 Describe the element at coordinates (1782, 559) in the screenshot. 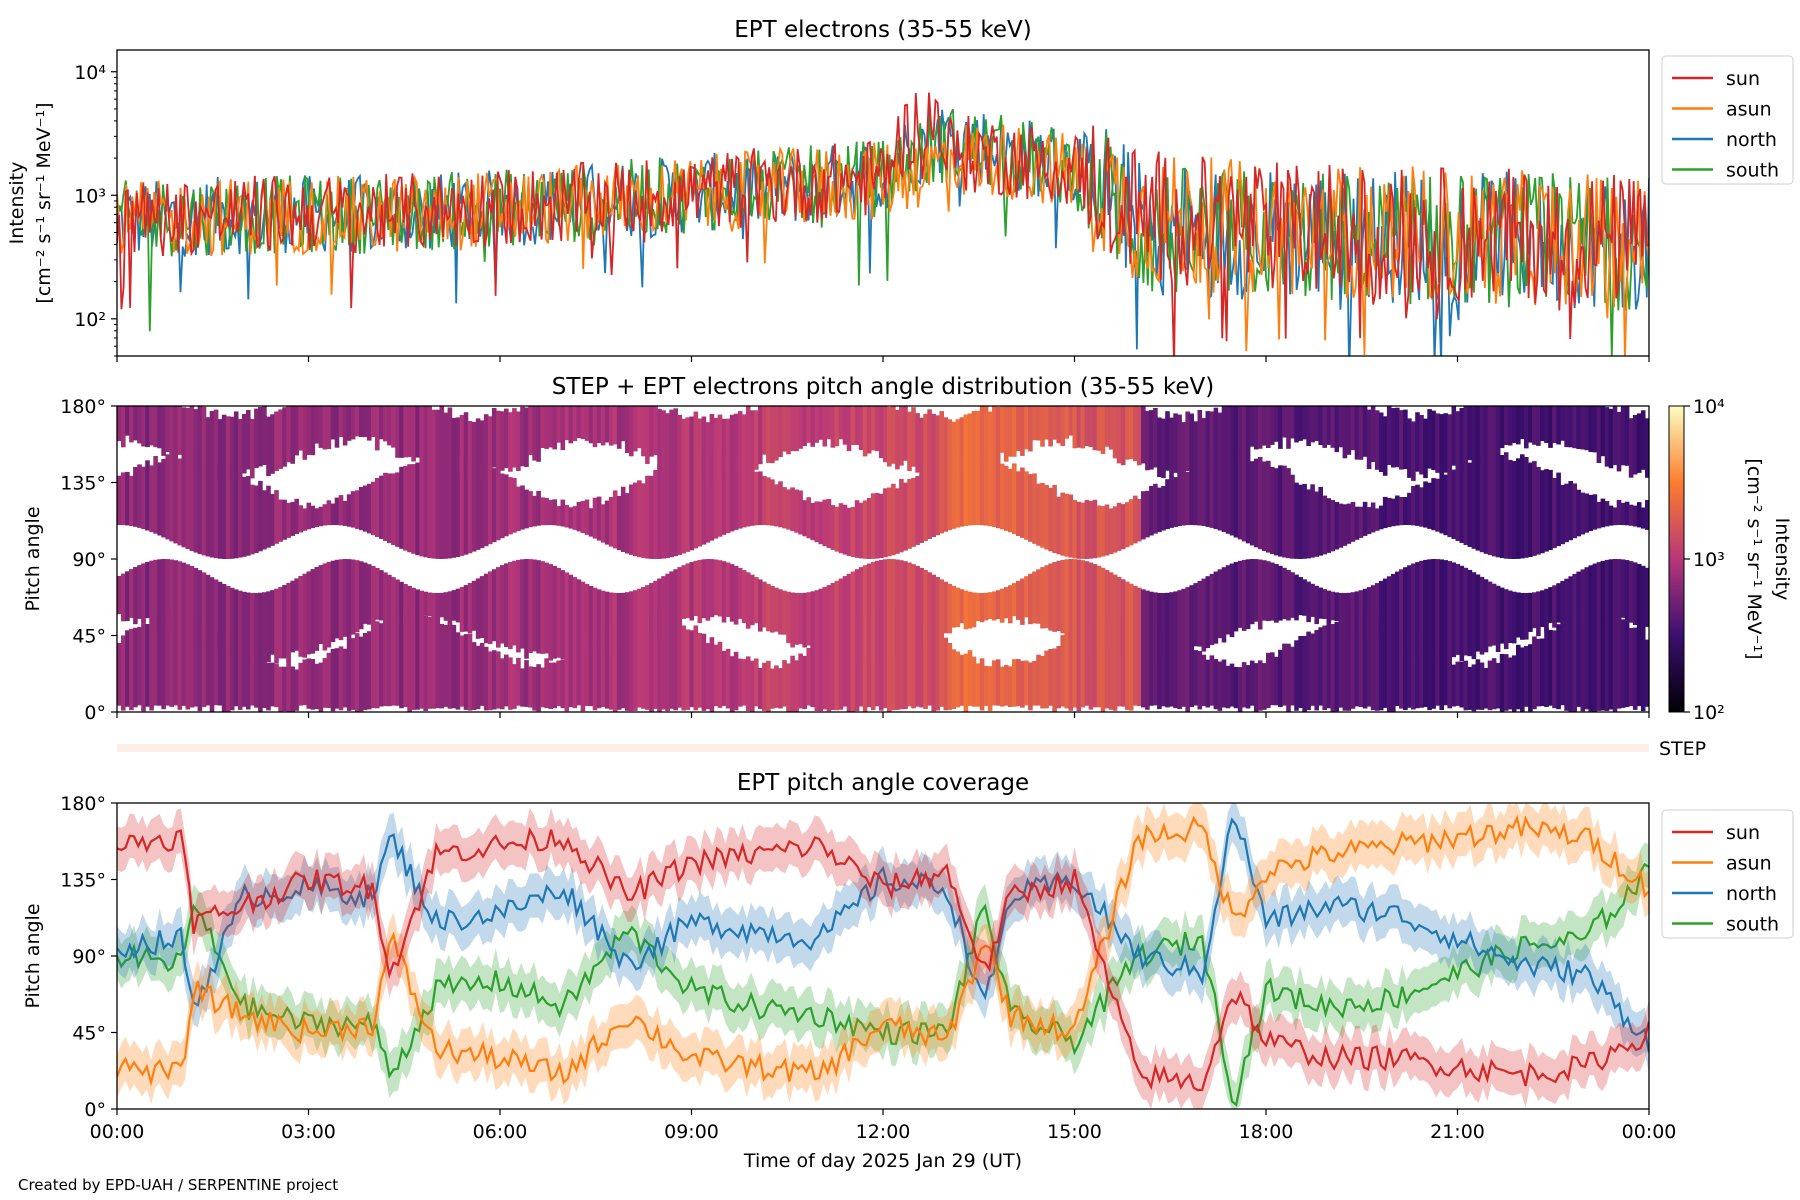

I see `colorbar-label: Intensity` at that location.